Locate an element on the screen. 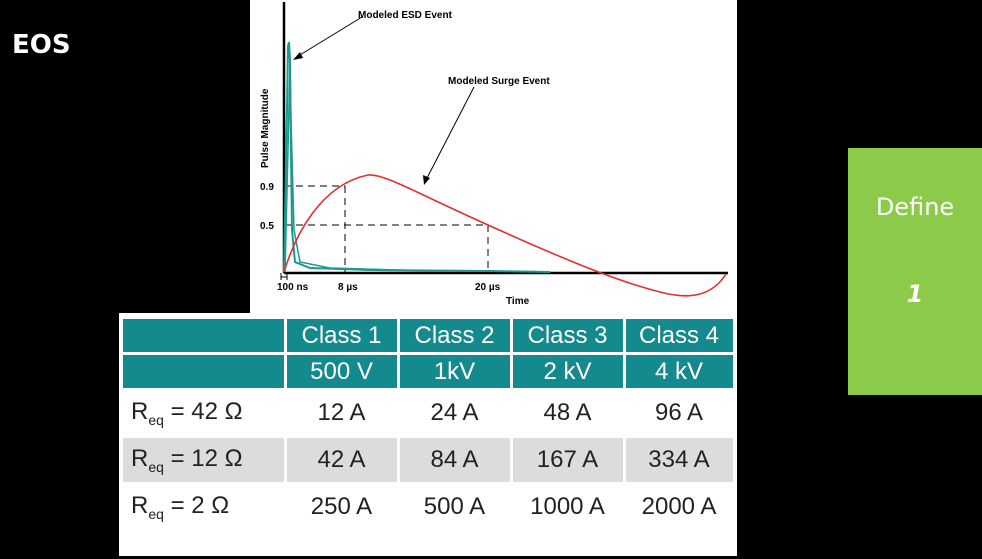 The width and height of the screenshot is (982, 559). header-row-class: Class 1 Class 2 Class 3 Class 4 is located at coordinates (429, 337).